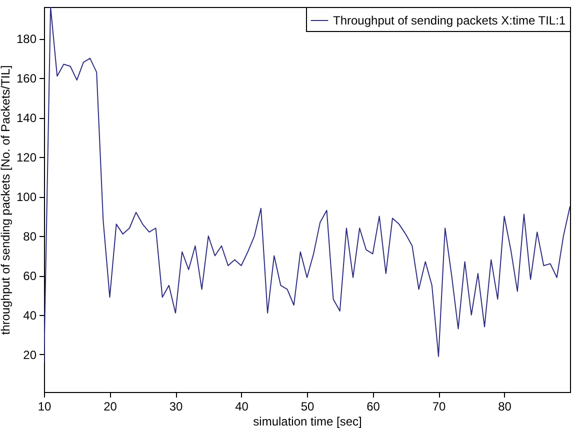 Image resolution: width=580 pixels, height=428 pixels. What do you see at coordinates (242, 407) in the screenshot?
I see `x-tick-label: 40` at bounding box center [242, 407].